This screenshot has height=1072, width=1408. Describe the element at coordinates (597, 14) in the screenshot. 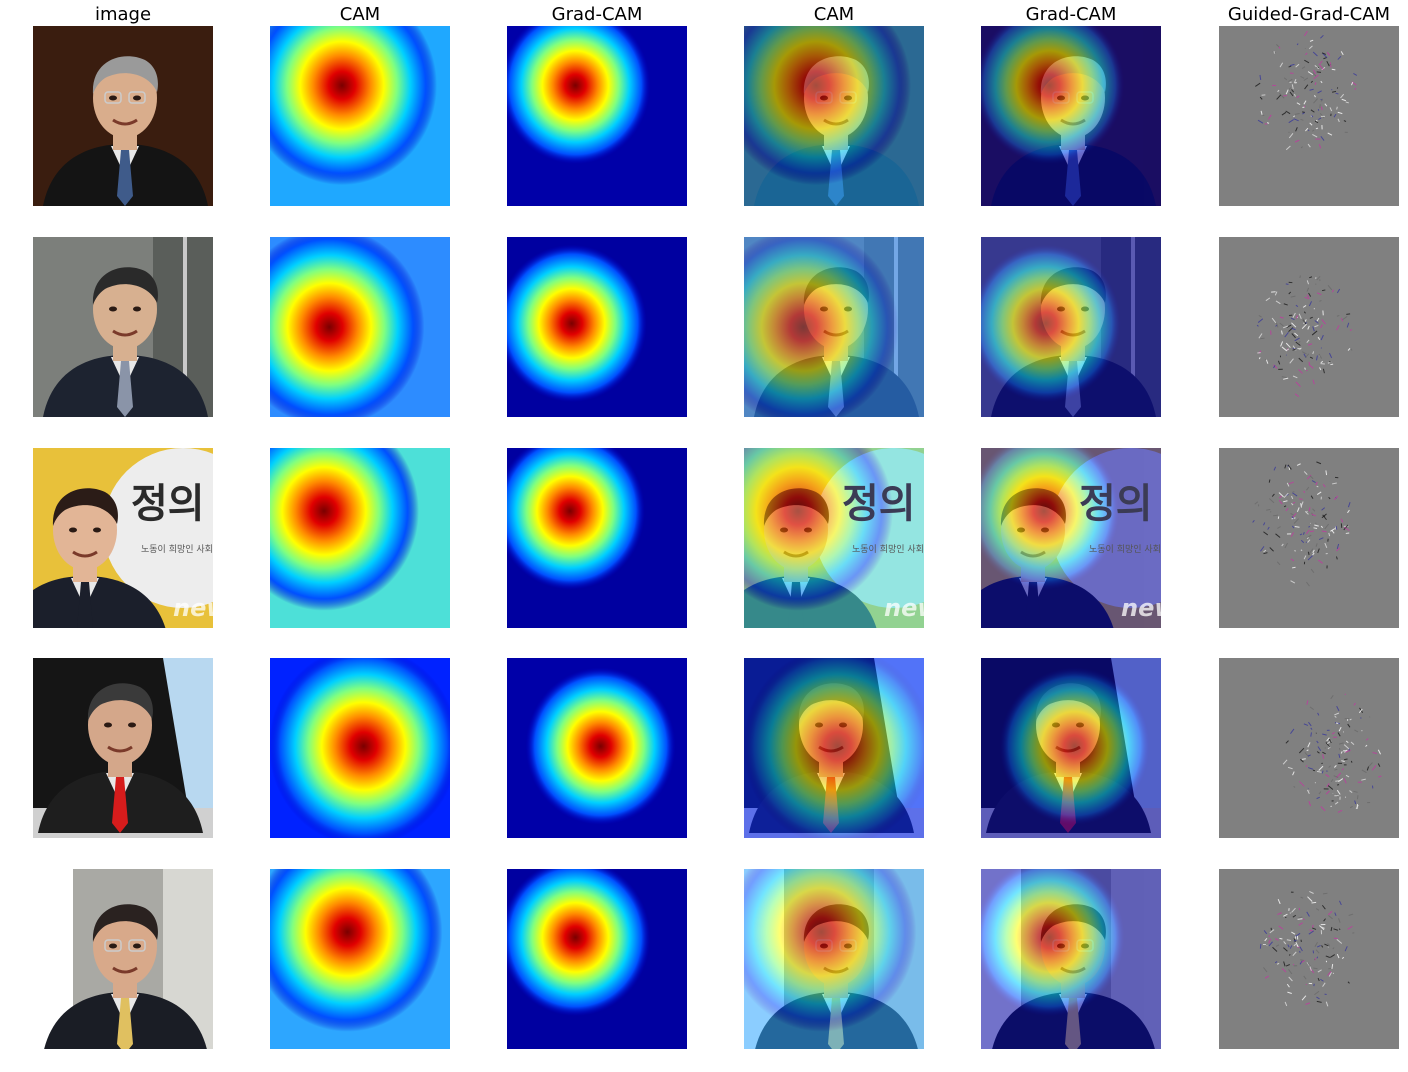

I see `column-title-gradcam-heatmap: Grad-CAM` at that location.